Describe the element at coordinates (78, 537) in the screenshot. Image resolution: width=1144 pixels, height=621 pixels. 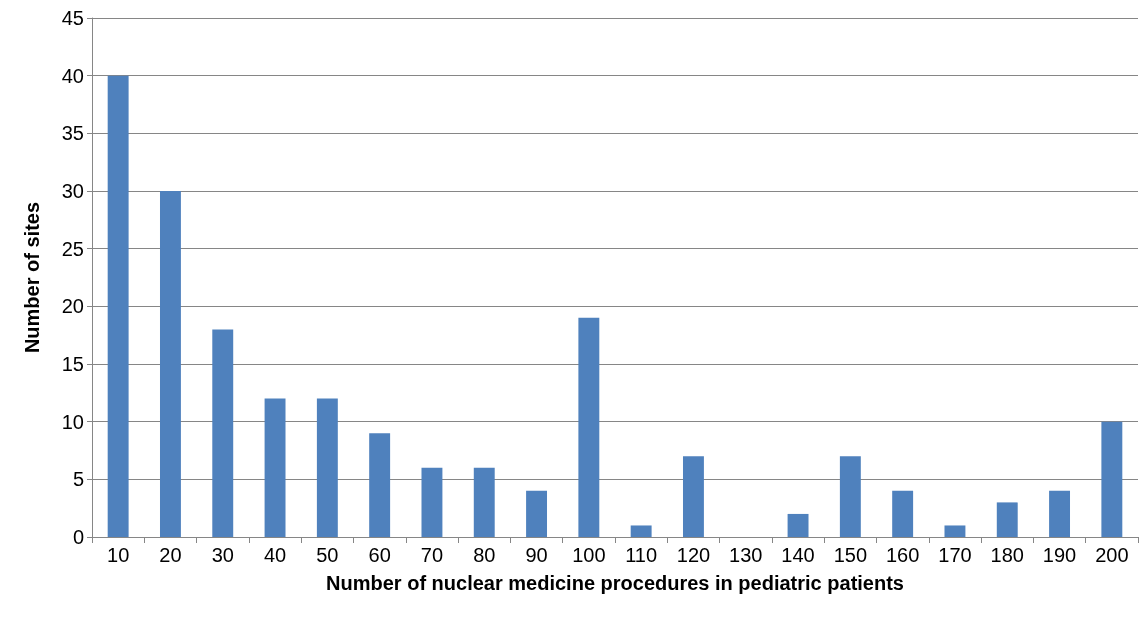
I see `y-tick-label: 0` at that location.